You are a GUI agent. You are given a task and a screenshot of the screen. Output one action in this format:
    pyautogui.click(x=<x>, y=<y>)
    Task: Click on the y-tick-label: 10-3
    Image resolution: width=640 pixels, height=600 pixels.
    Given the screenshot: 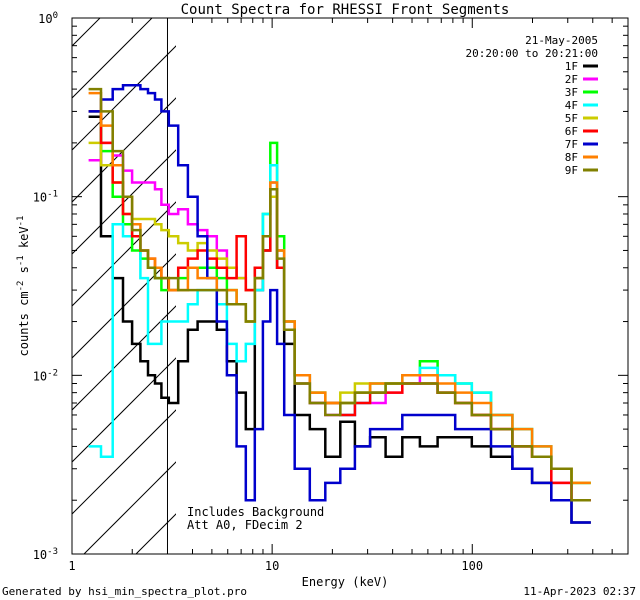 What is the action you would take?
    pyautogui.click(x=45, y=554)
    